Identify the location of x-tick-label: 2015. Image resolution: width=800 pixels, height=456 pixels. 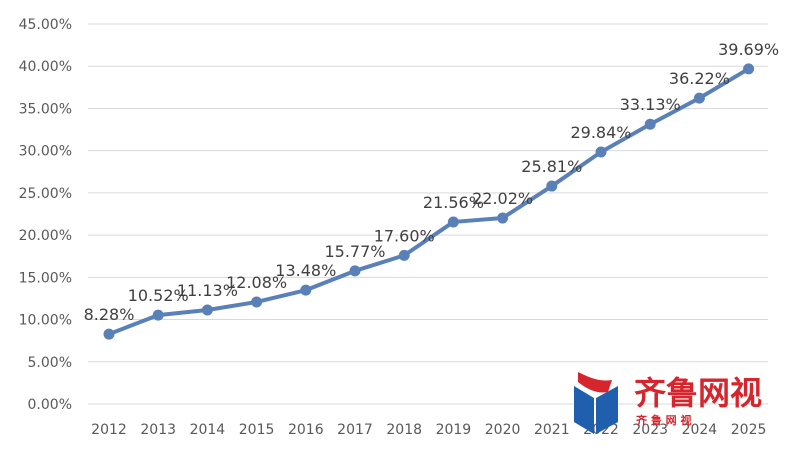
(257, 430).